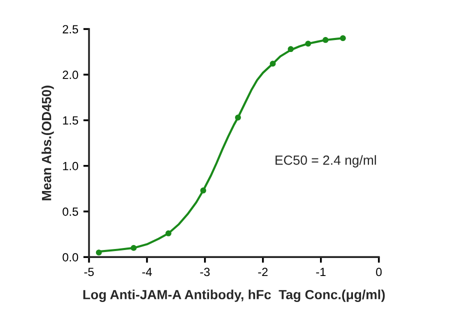 This screenshot has height=330, width=466. What do you see at coordinates (326, 161) in the screenshot?
I see `annotation: EC50 = 2.4 ng/ml` at bounding box center [326, 161].